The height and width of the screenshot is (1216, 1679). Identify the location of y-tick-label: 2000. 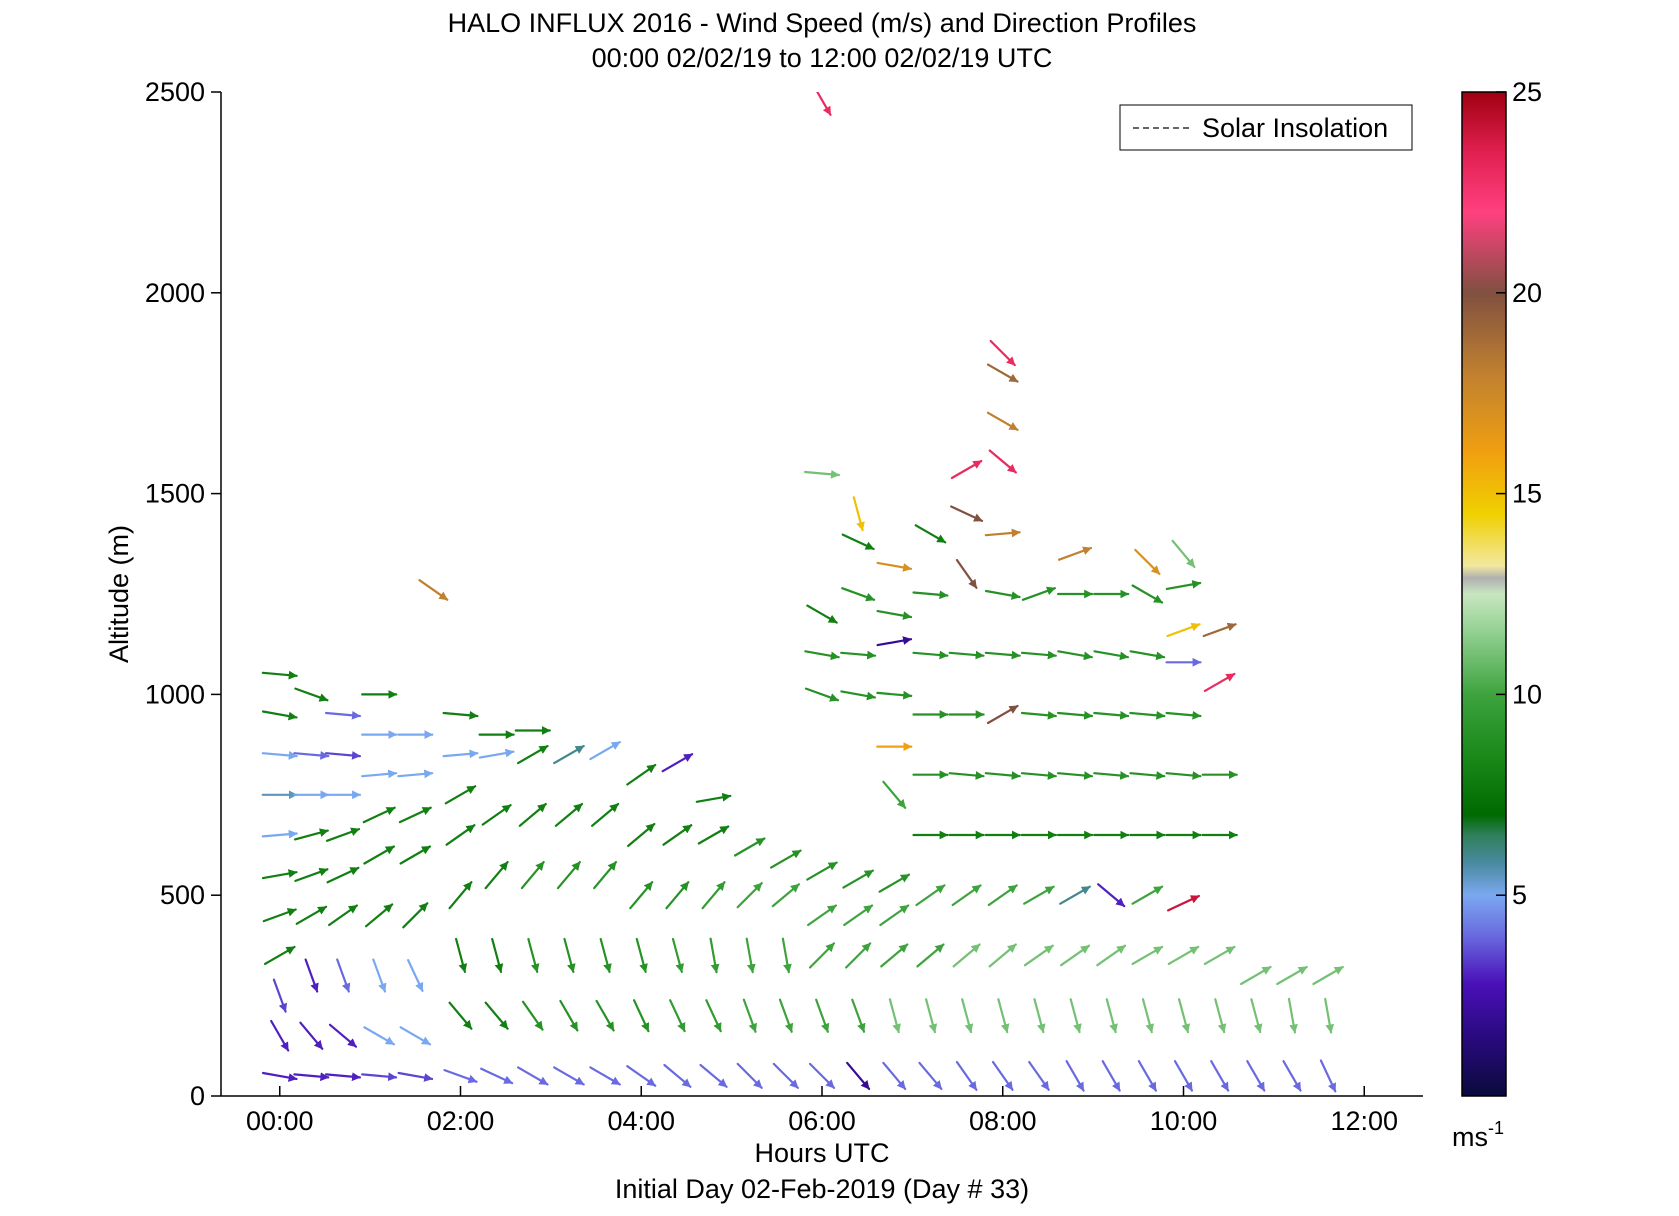
(175, 293).